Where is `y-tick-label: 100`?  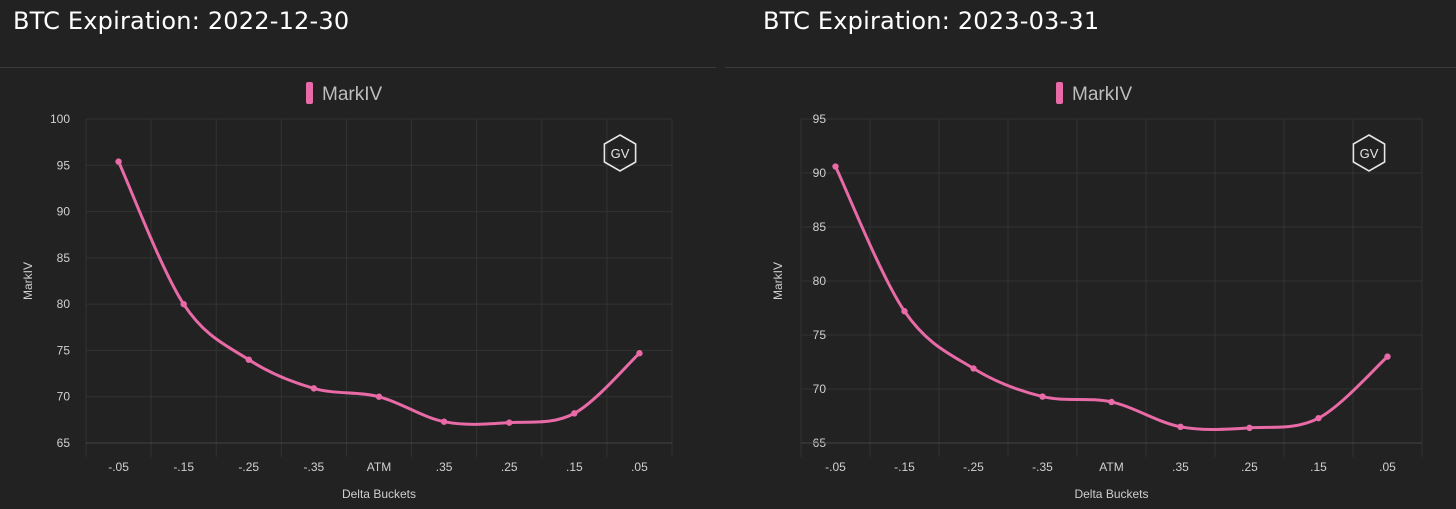 y-tick-label: 100 is located at coordinates (60, 119).